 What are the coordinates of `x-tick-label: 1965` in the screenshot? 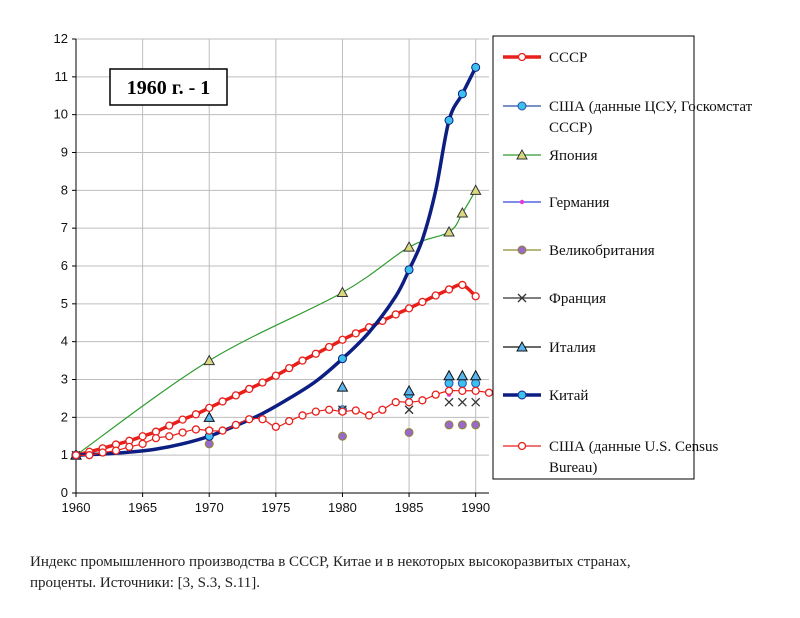 It's located at (142, 507).